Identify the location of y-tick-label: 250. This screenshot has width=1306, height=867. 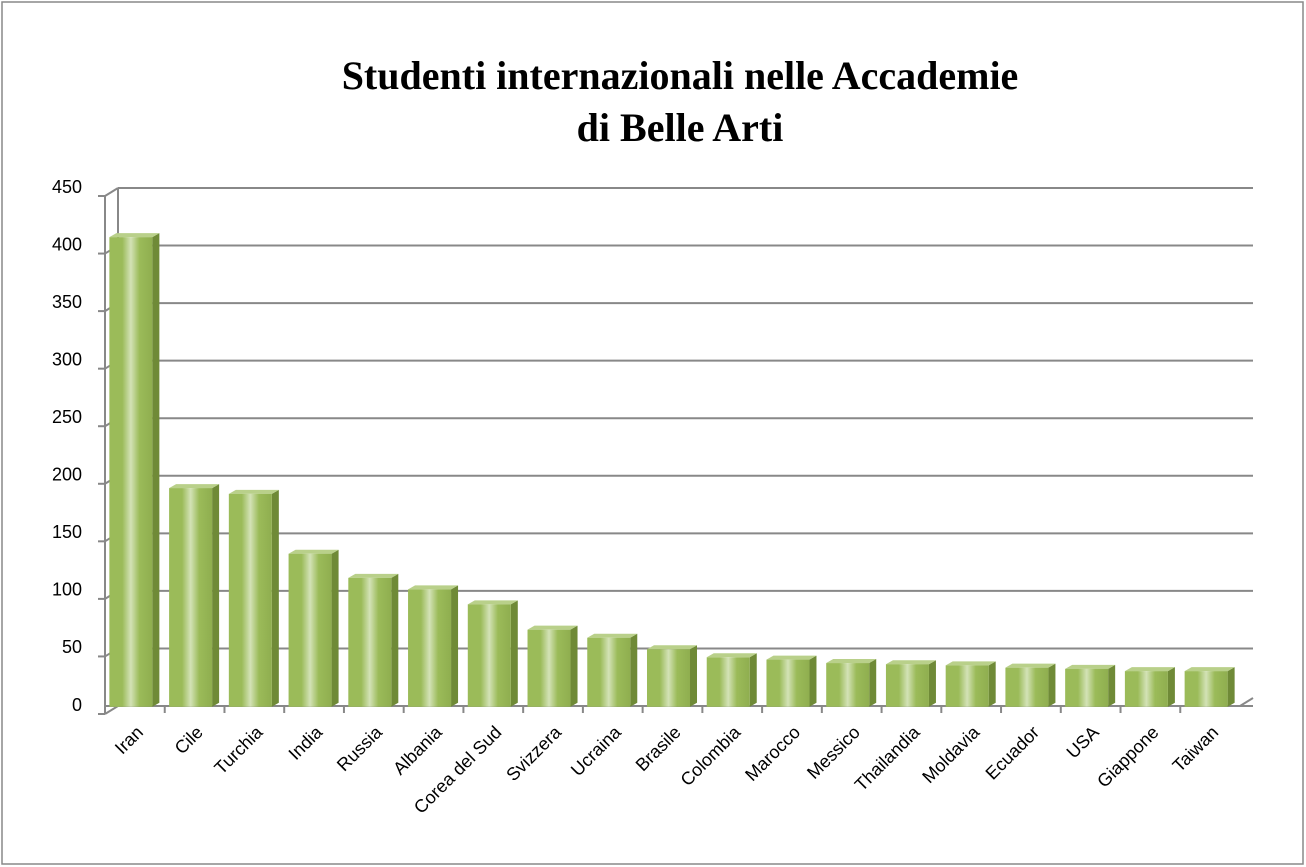
(67, 417).